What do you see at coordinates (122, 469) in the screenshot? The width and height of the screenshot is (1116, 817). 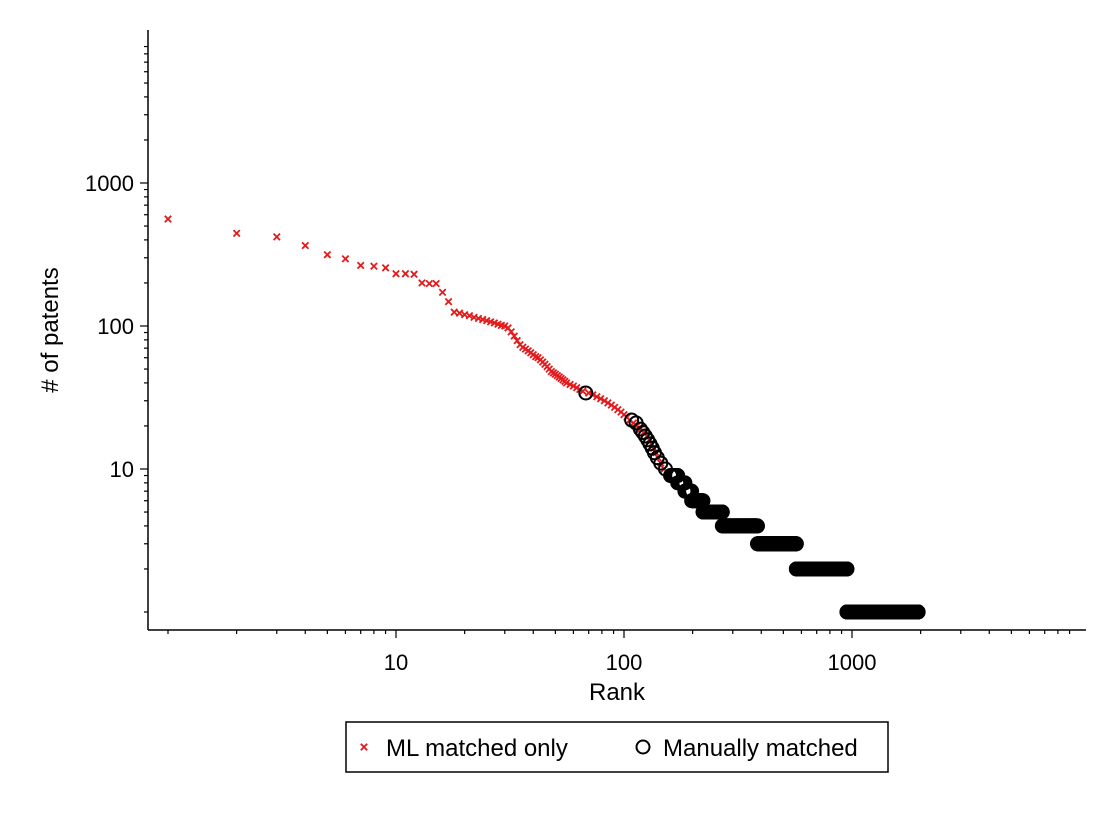 I see `y-tick-label: 10` at bounding box center [122, 469].